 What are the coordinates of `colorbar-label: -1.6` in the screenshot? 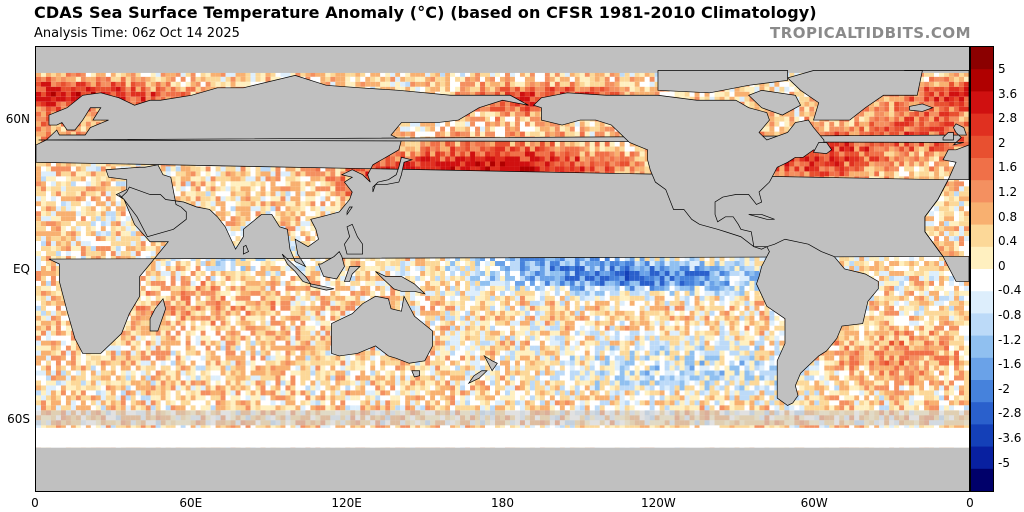 It's located at (1010, 364).